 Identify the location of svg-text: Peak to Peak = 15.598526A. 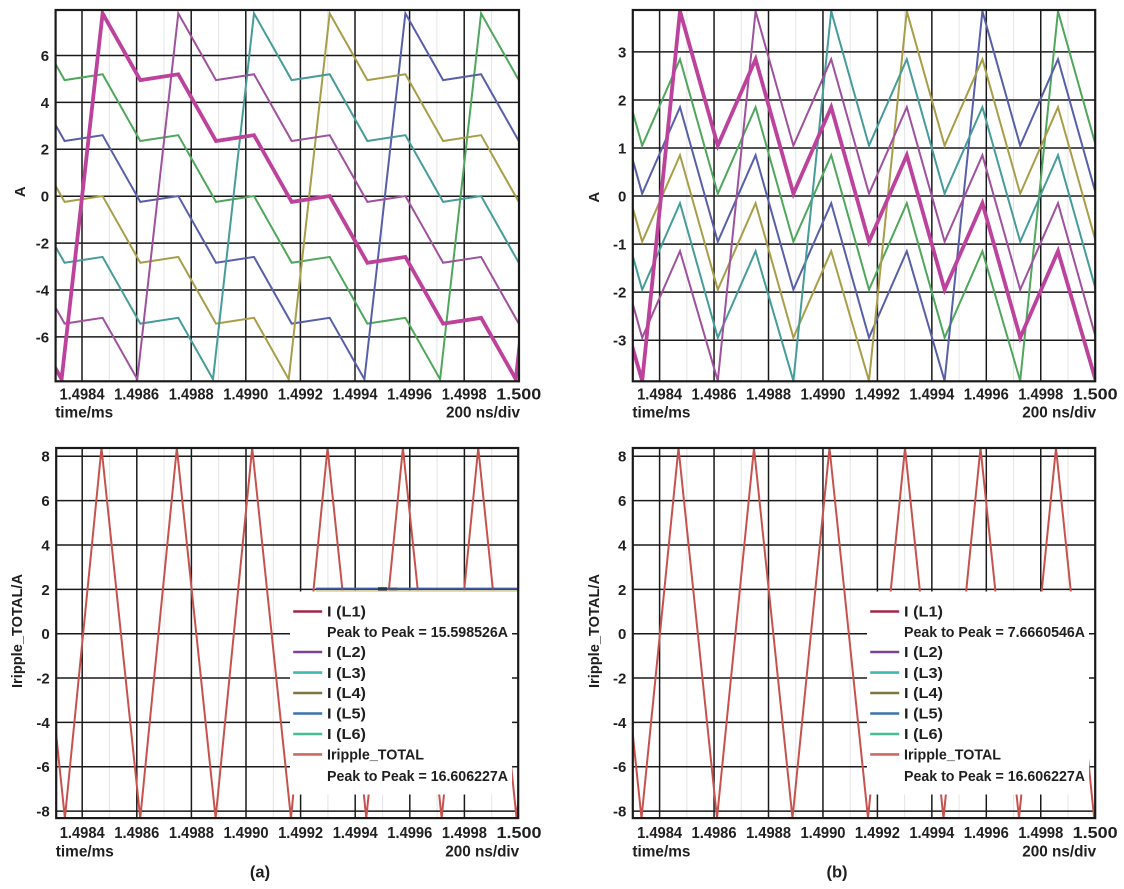
(418, 633).